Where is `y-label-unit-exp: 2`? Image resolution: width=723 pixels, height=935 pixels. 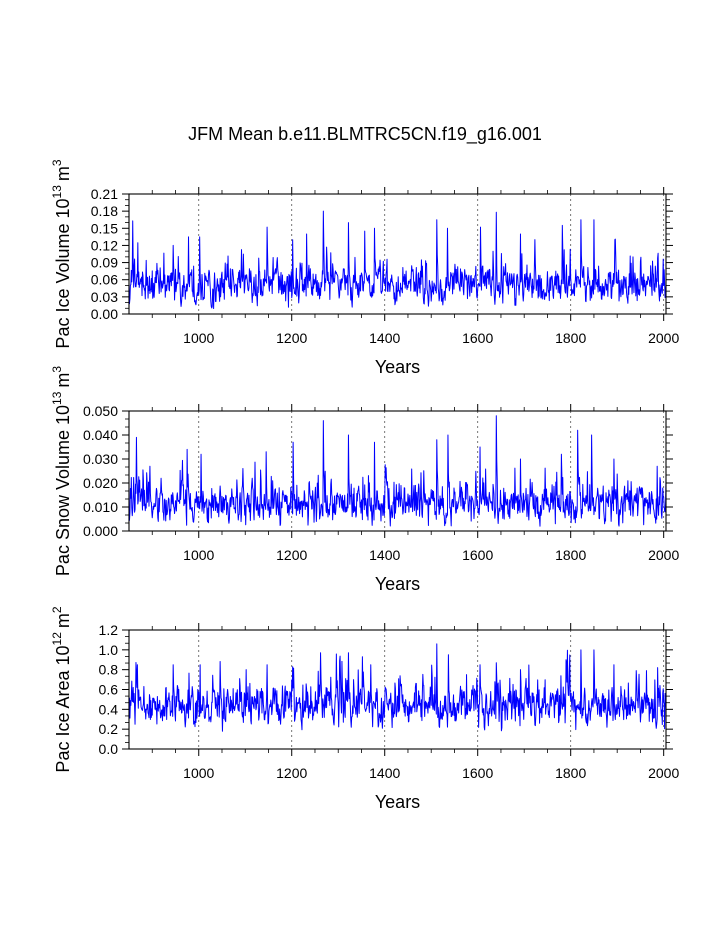 y-label-unit-exp: 2 is located at coordinates (57, 609).